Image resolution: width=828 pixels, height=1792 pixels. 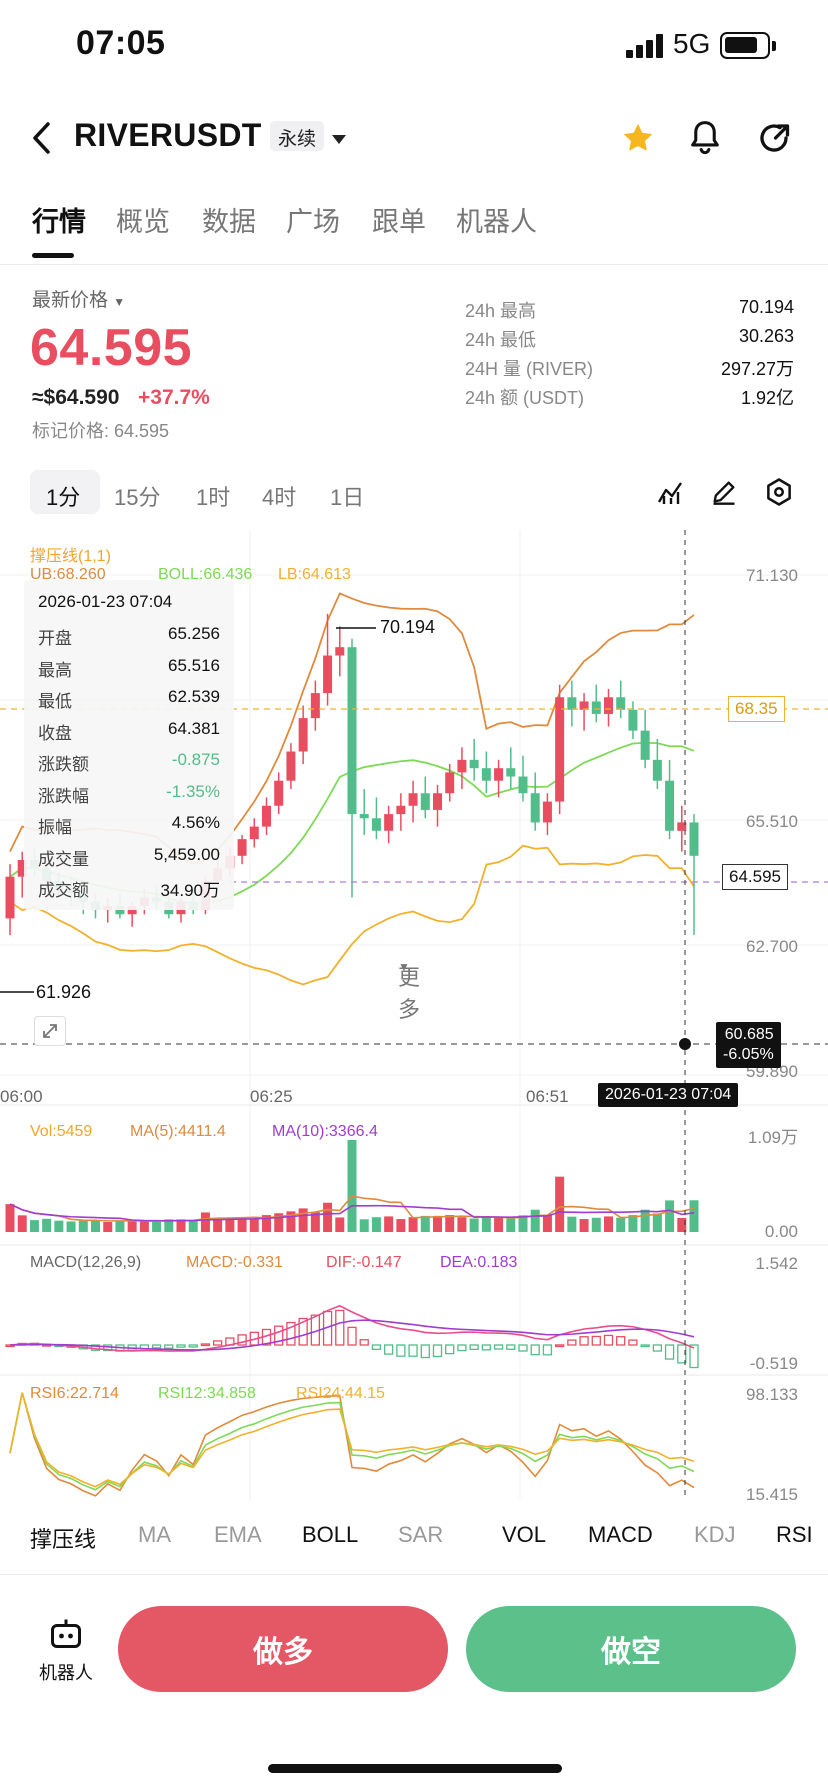 I want to click on crosshair-time-box: 2026-01-23 07:04, so click(x=668, y=1095).